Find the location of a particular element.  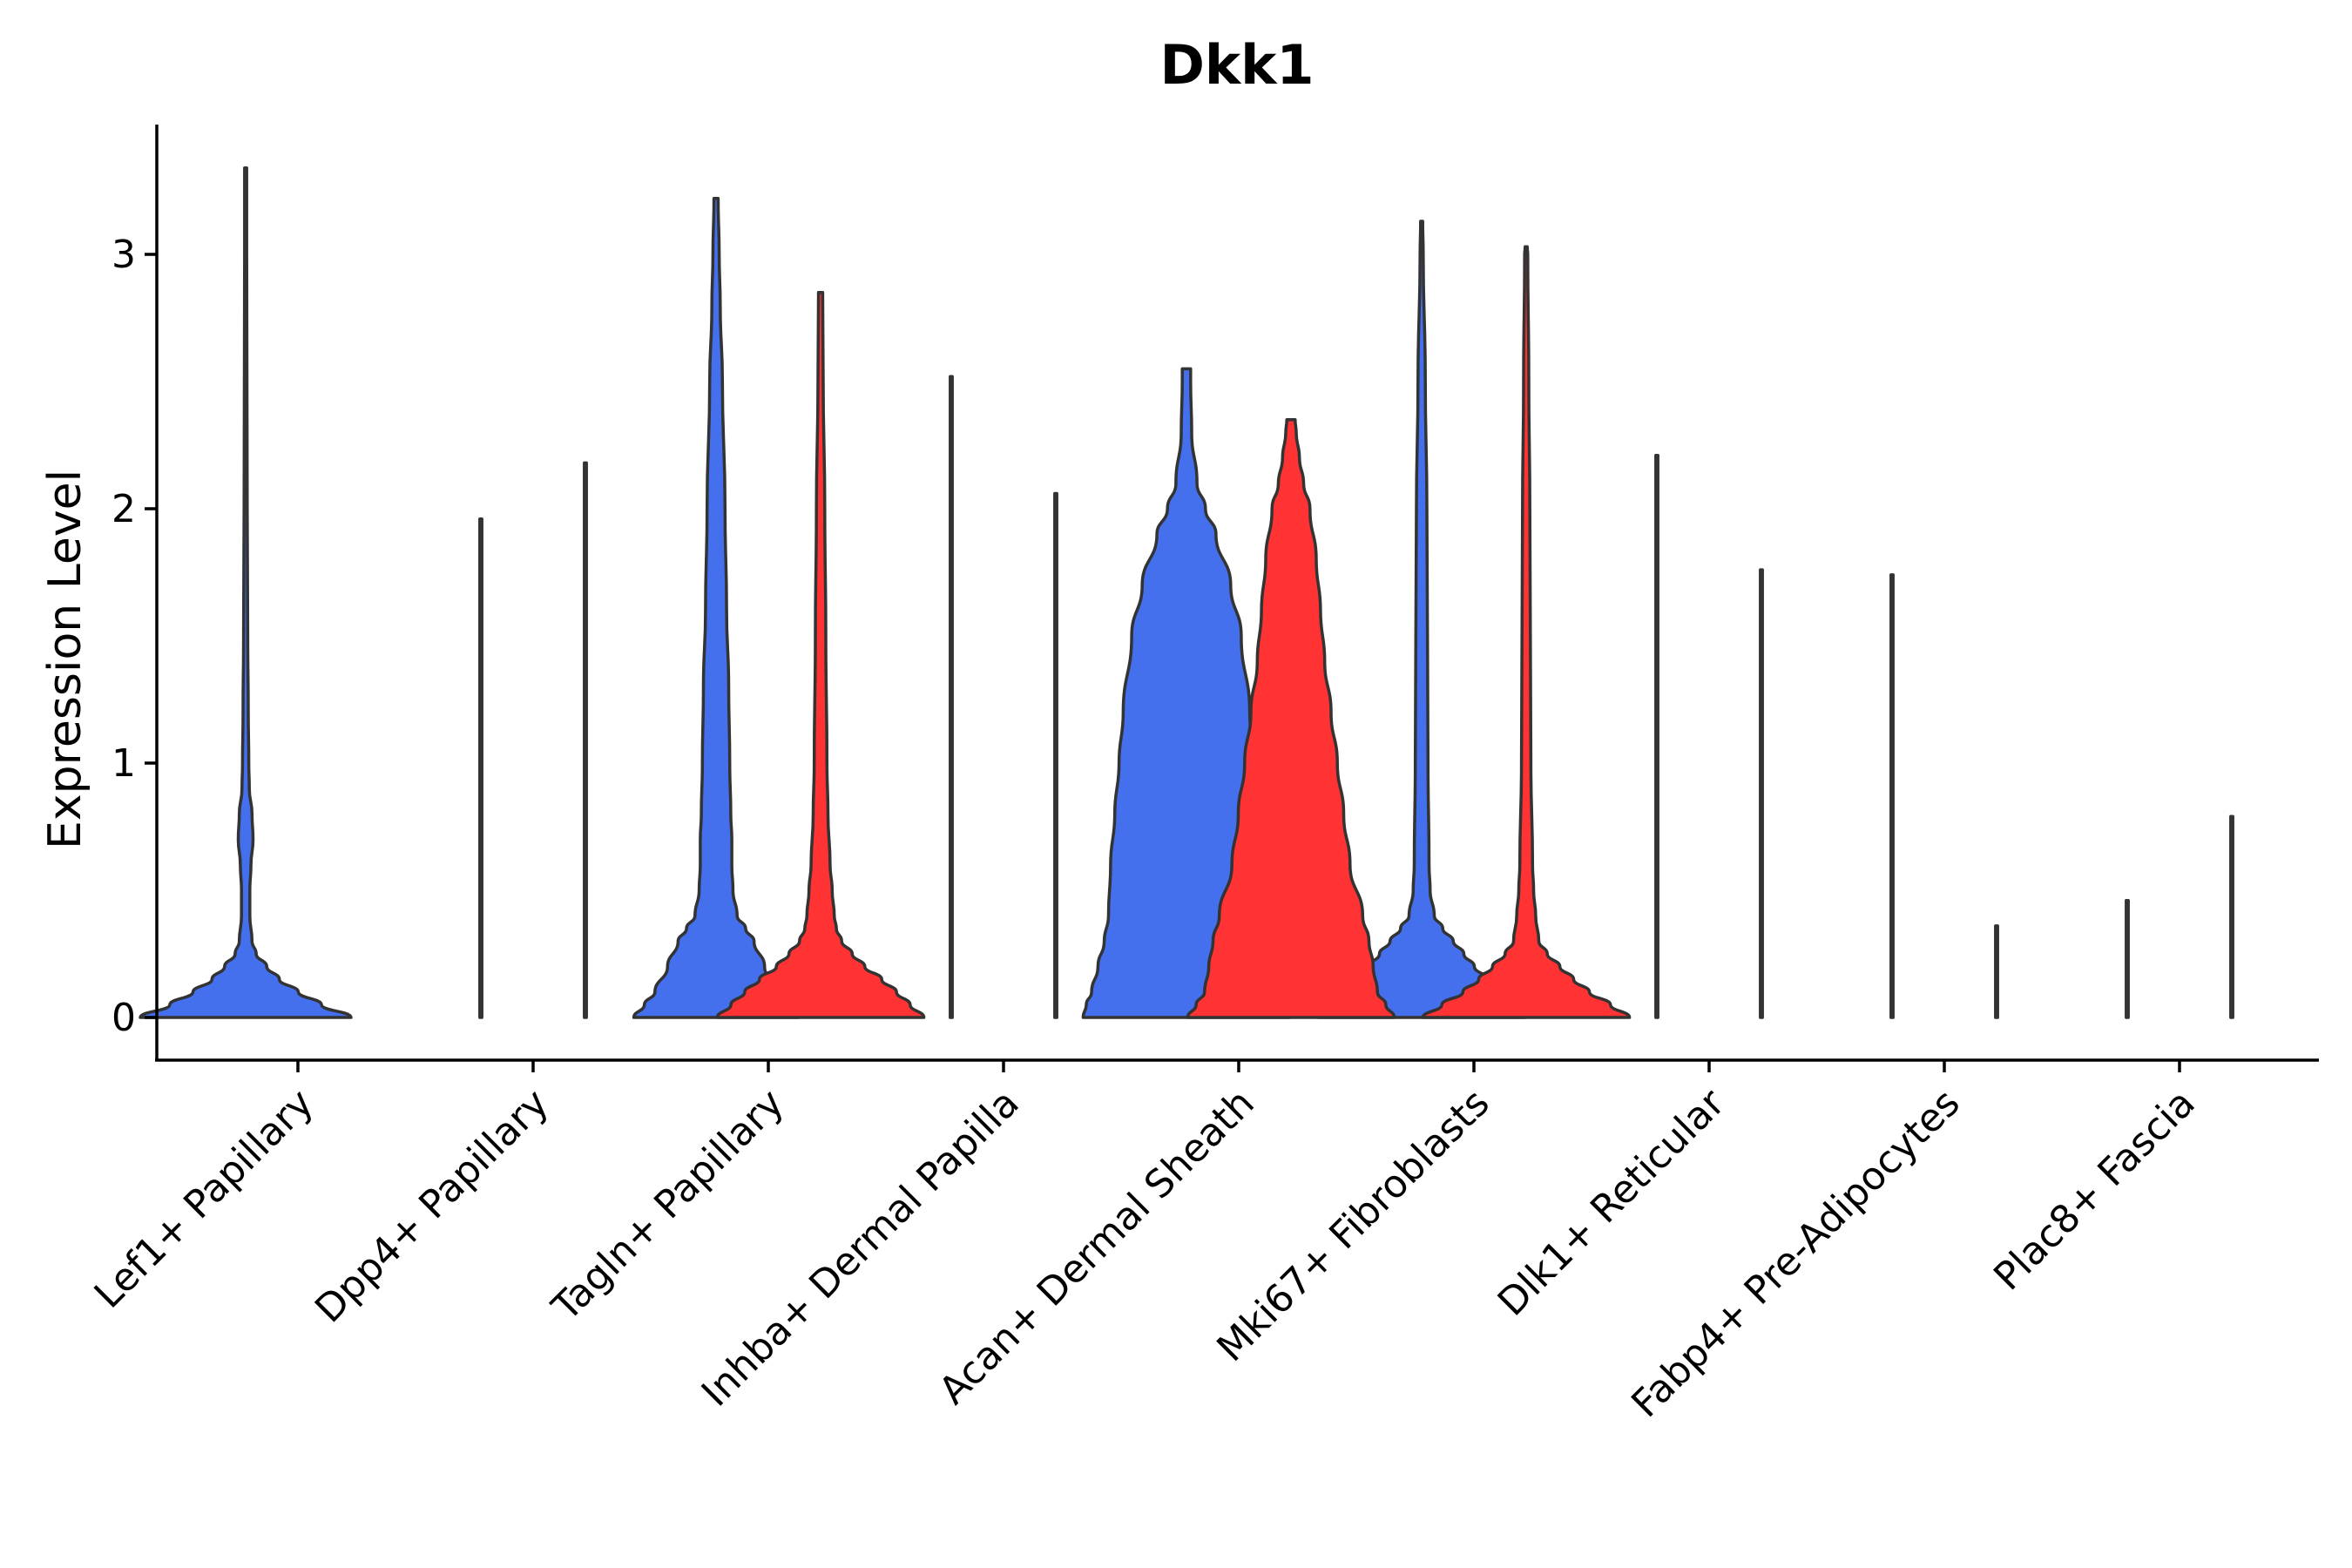

y-tick-label: 1 is located at coordinates (124, 763).